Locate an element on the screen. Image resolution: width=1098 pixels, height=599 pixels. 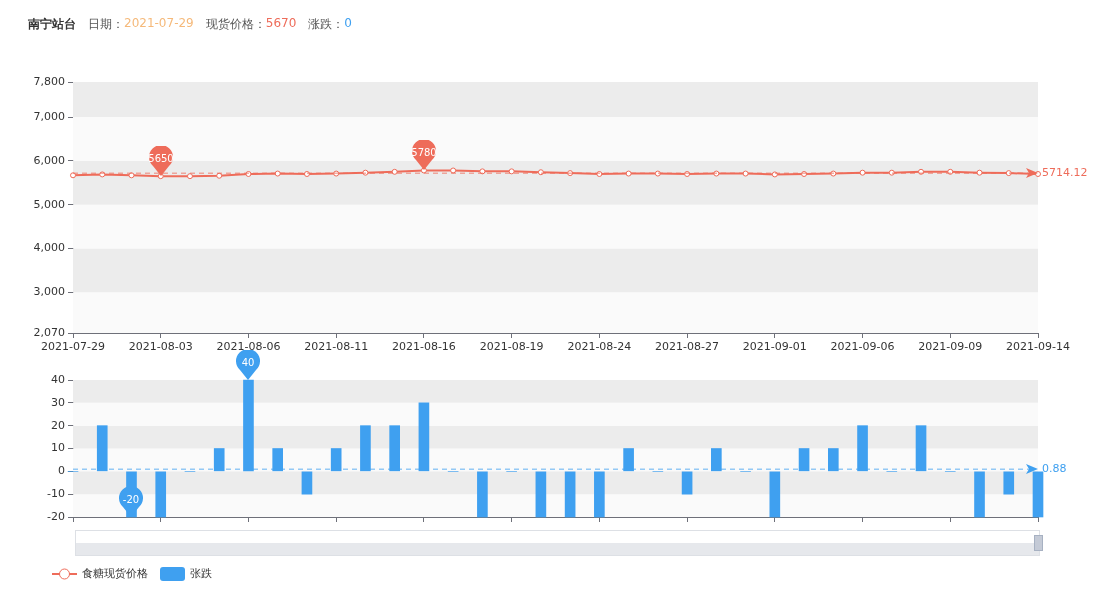
y-tick-label: 0 is located at coordinates (61, 471).